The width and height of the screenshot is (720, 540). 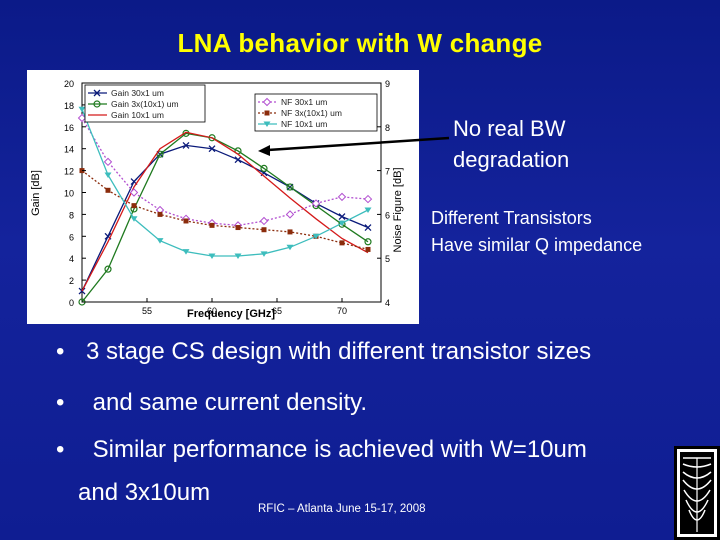 I want to click on callout-line-1: No real BW, so click(x=509, y=128).